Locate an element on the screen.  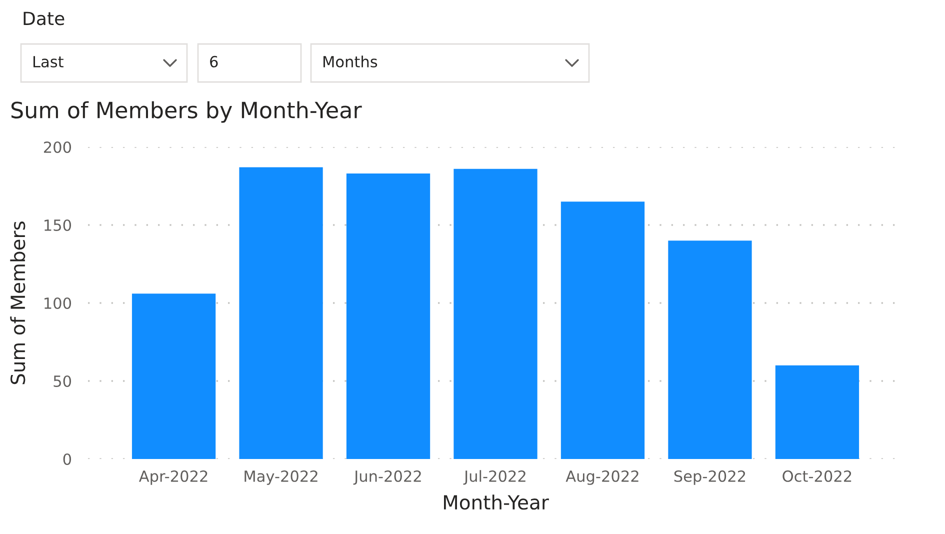
text: 6 is located at coordinates (214, 62).